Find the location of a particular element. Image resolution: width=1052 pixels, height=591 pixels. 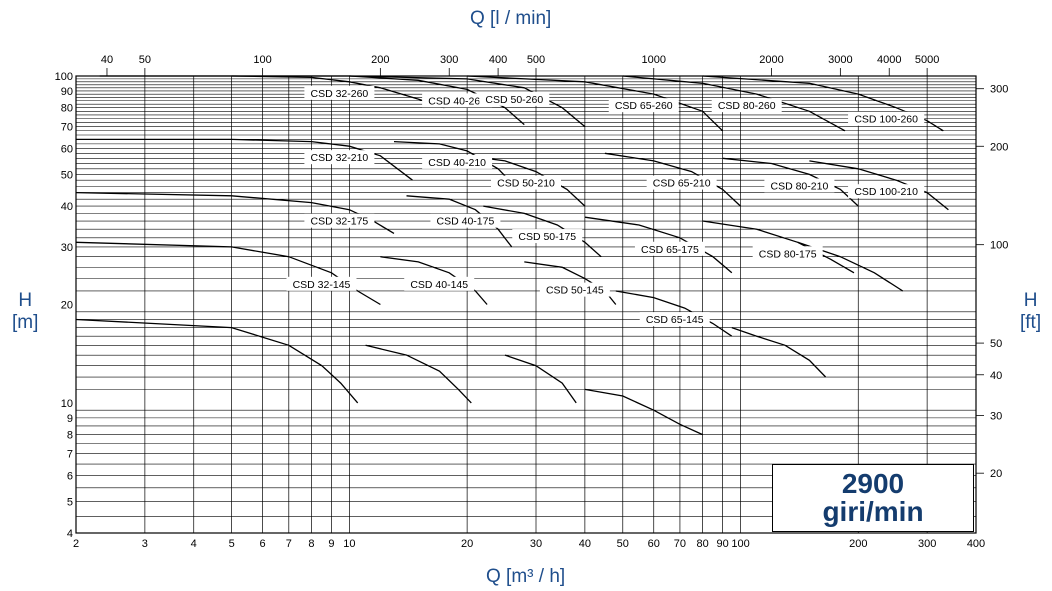

x-tick-label: 5 is located at coordinates (232, 544).